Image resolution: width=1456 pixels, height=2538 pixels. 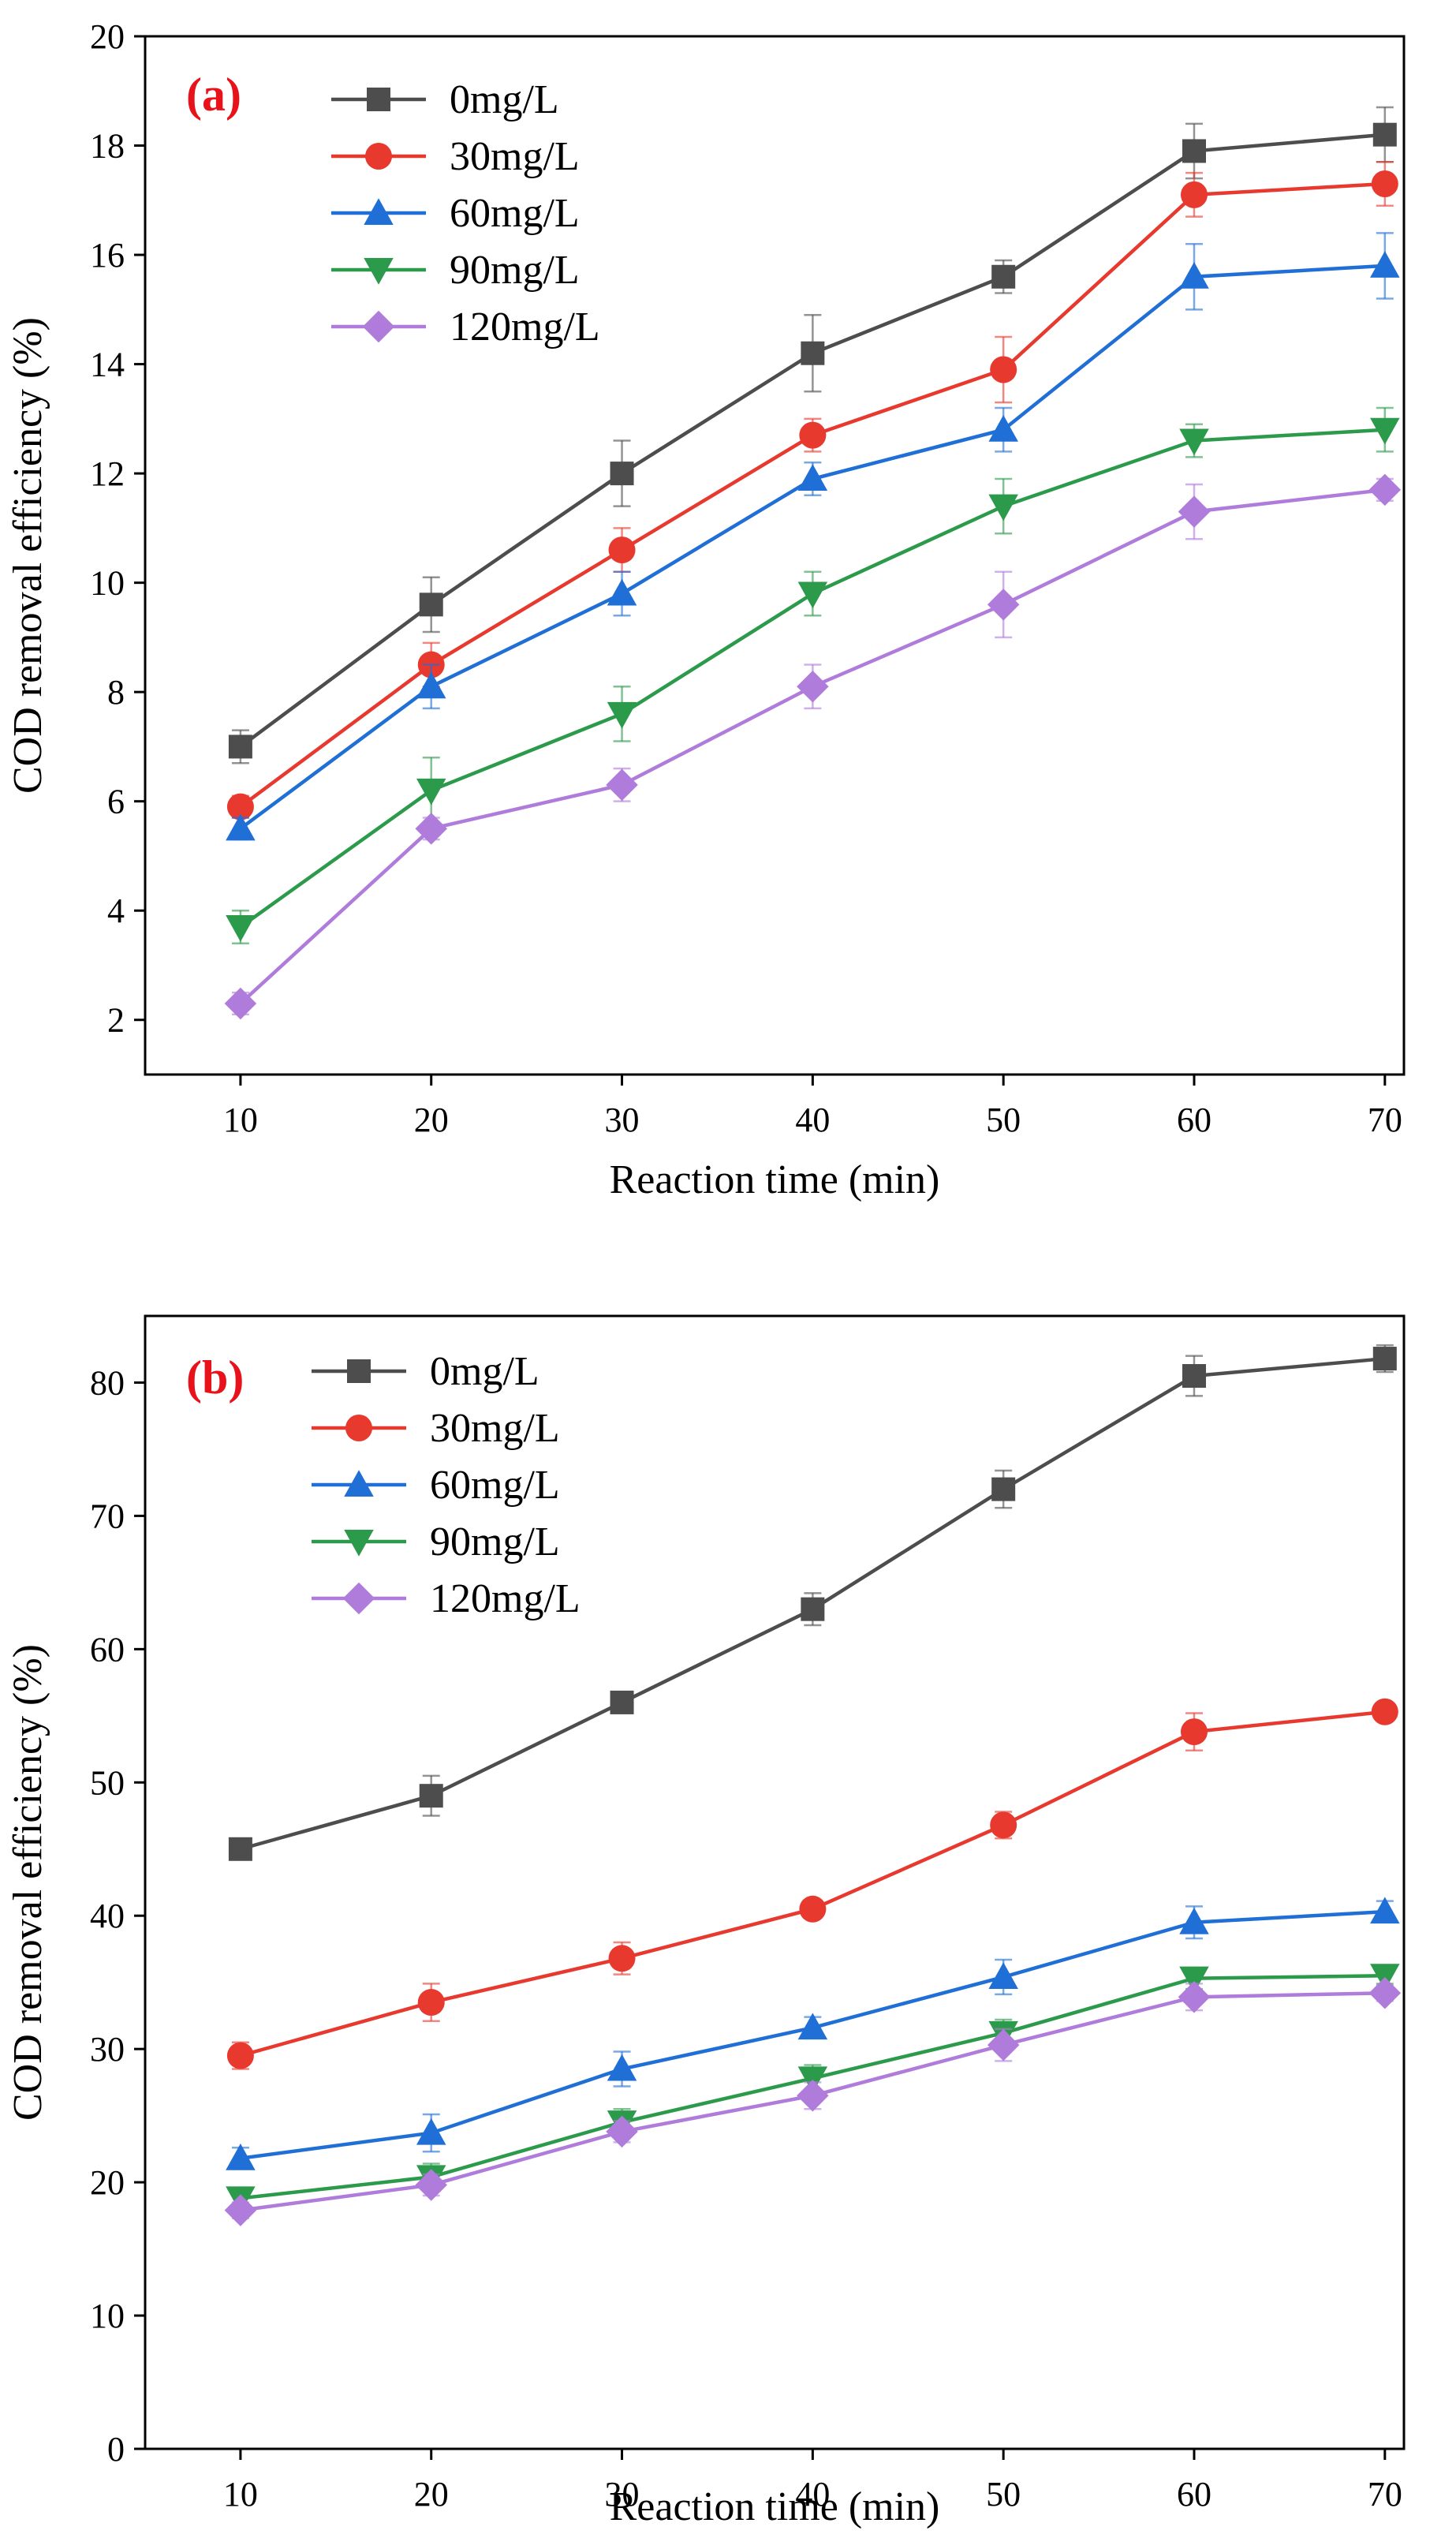 What do you see at coordinates (1385, 1120) in the screenshot?
I see `x-tick-label-a-6: 70` at bounding box center [1385, 1120].